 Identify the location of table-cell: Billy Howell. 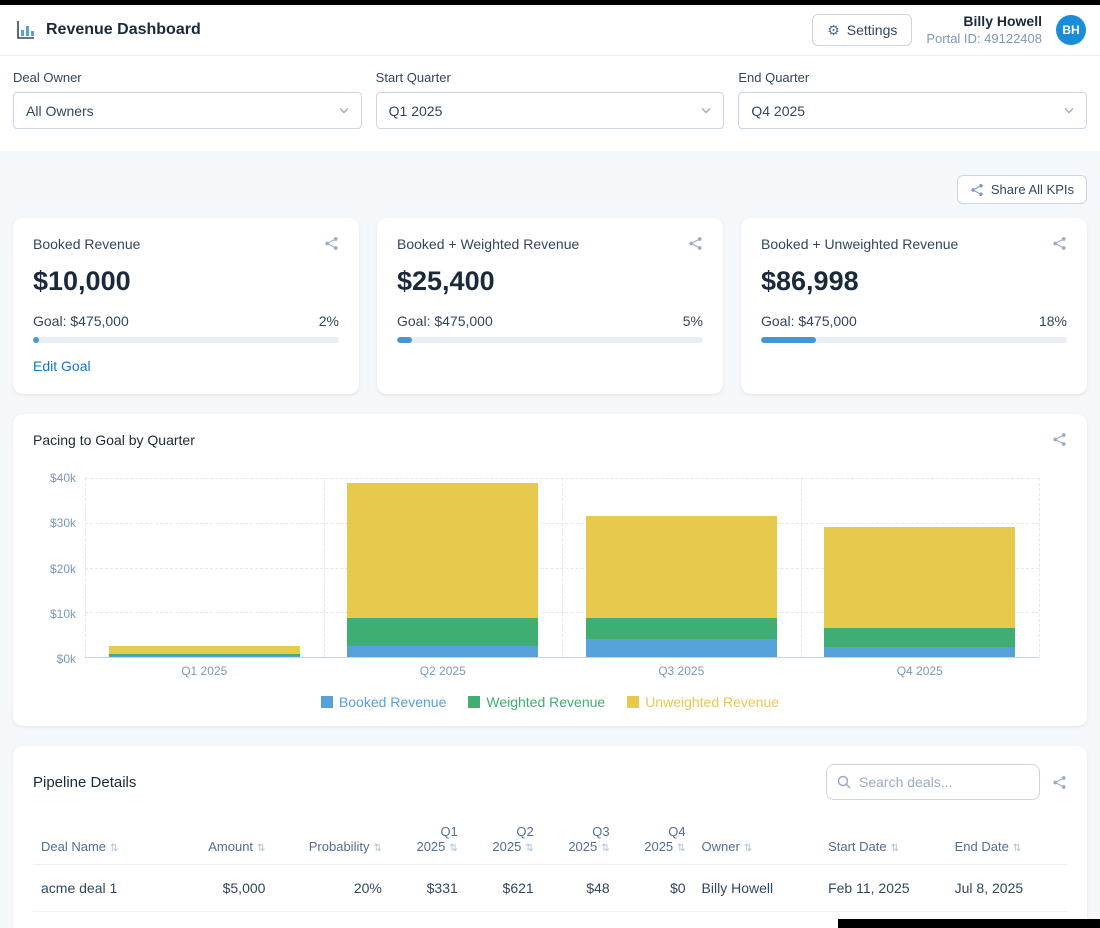
(757, 888).